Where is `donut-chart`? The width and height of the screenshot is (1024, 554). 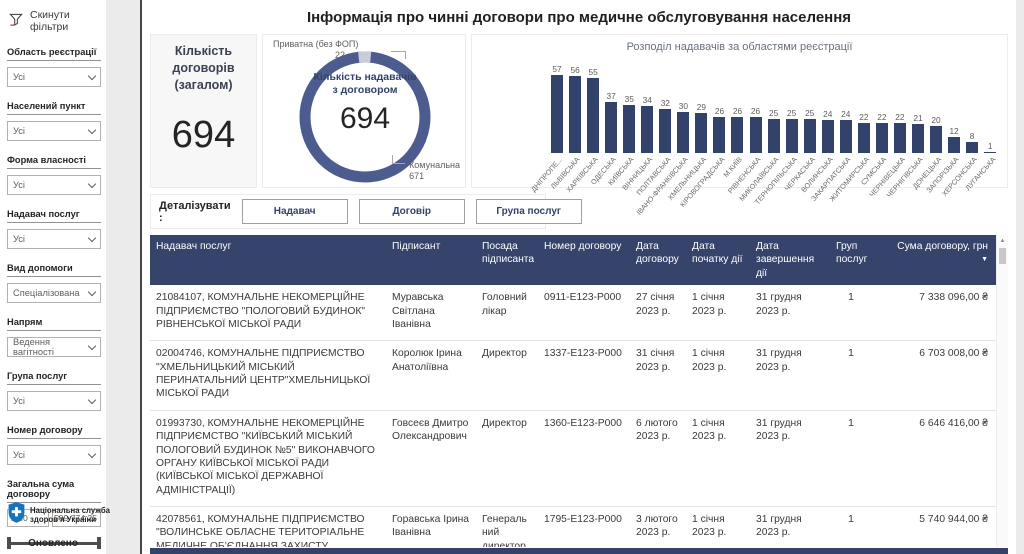
donut-chart is located at coordinates (364, 111).